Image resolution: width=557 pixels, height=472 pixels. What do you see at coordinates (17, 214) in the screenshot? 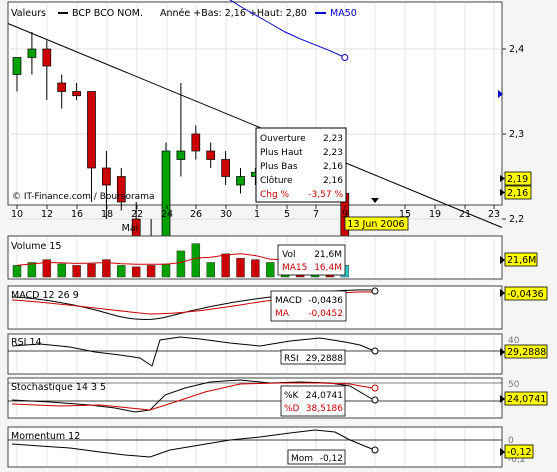
I see `x-tick-label: 10` at bounding box center [17, 214].